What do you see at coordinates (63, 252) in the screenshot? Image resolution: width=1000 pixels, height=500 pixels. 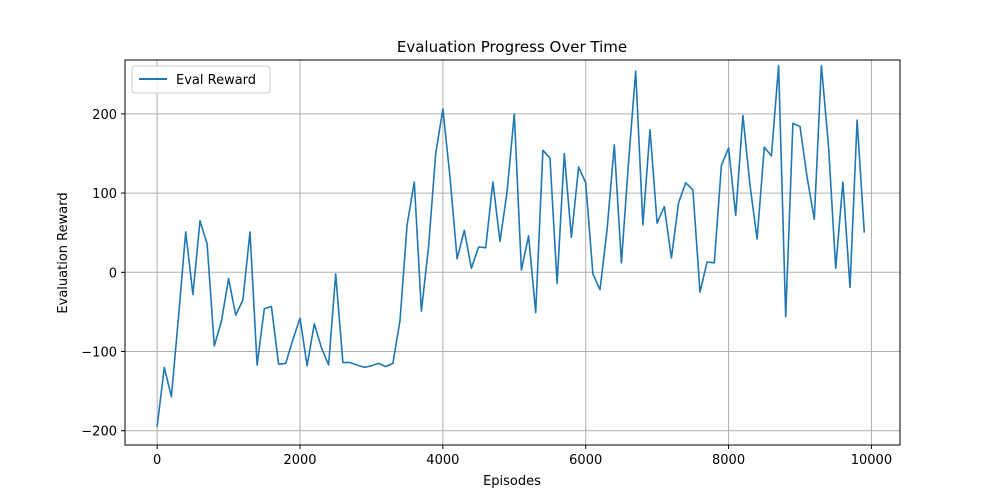 I see `y-axis-title: Evaluation Reward` at bounding box center [63, 252].